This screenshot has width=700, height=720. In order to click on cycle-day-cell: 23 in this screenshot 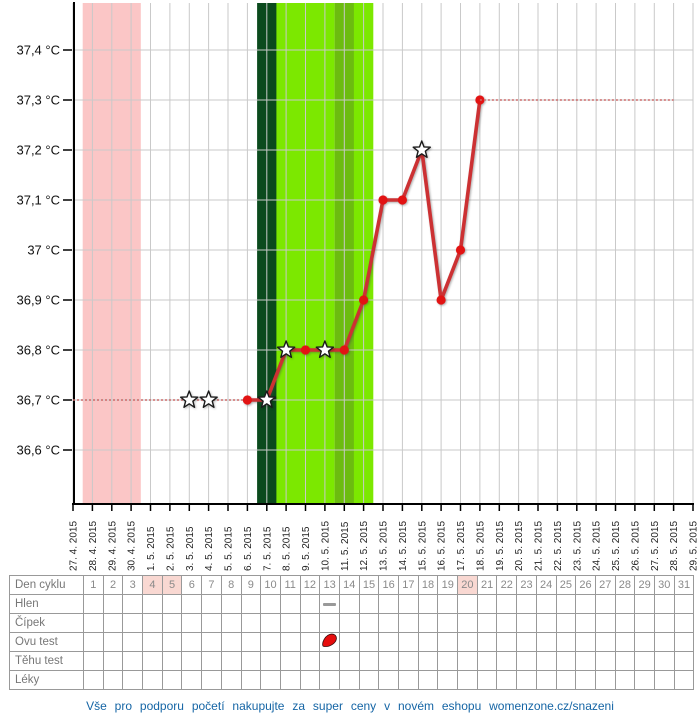, I will do `click(526, 585)`.